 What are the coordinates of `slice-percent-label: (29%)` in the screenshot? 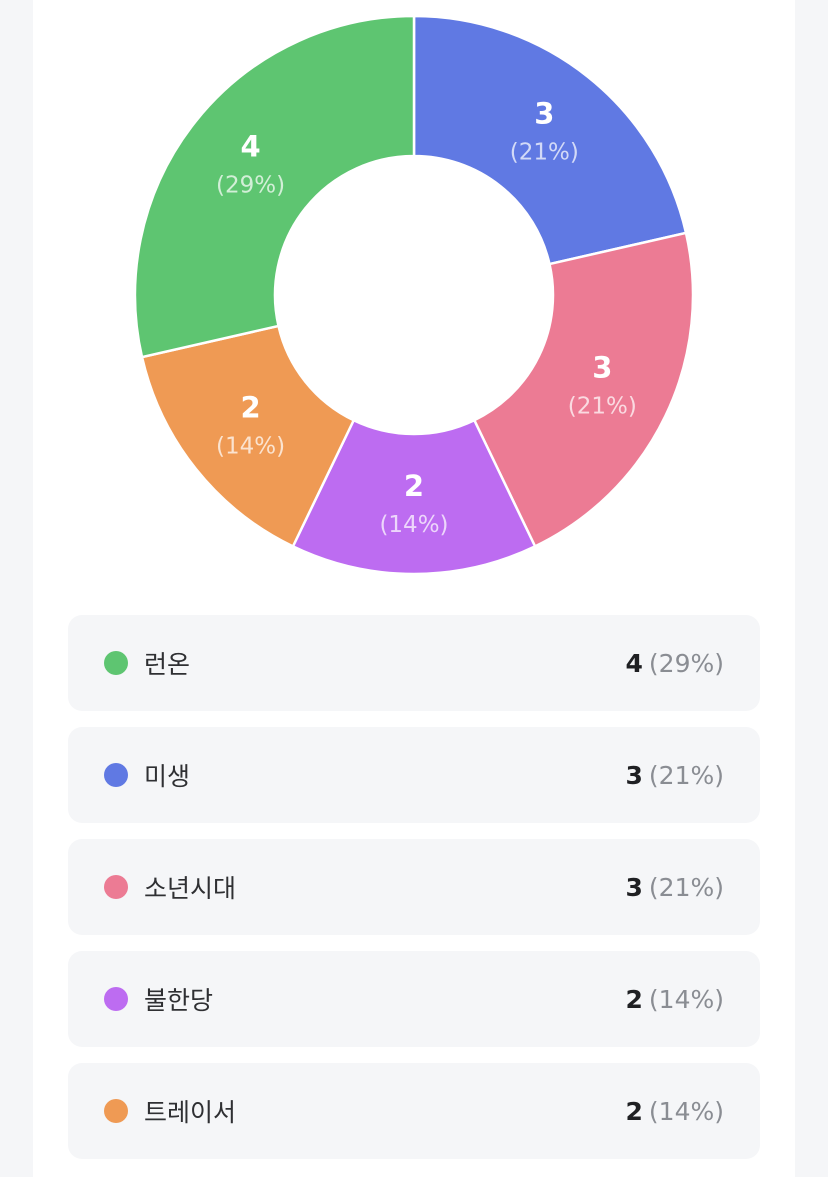 It's located at (250, 186).